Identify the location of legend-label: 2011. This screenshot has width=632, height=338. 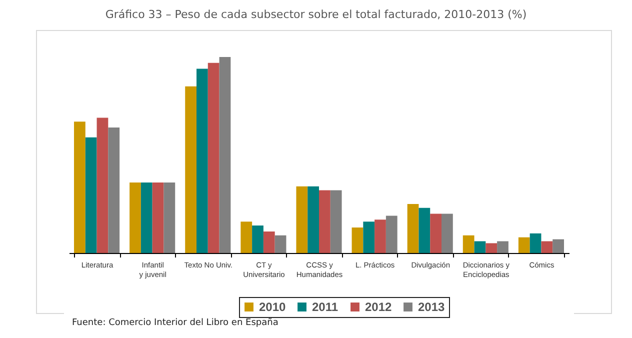
(325, 307).